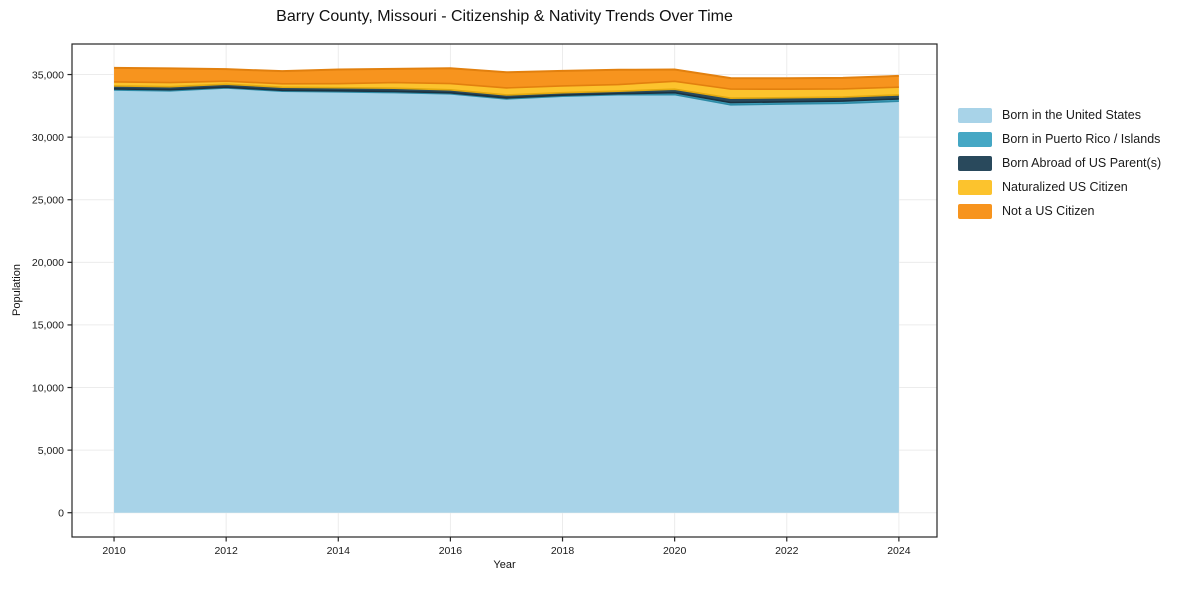  Describe the element at coordinates (506, 73) in the screenshot. I see `stack-top-line` at that location.